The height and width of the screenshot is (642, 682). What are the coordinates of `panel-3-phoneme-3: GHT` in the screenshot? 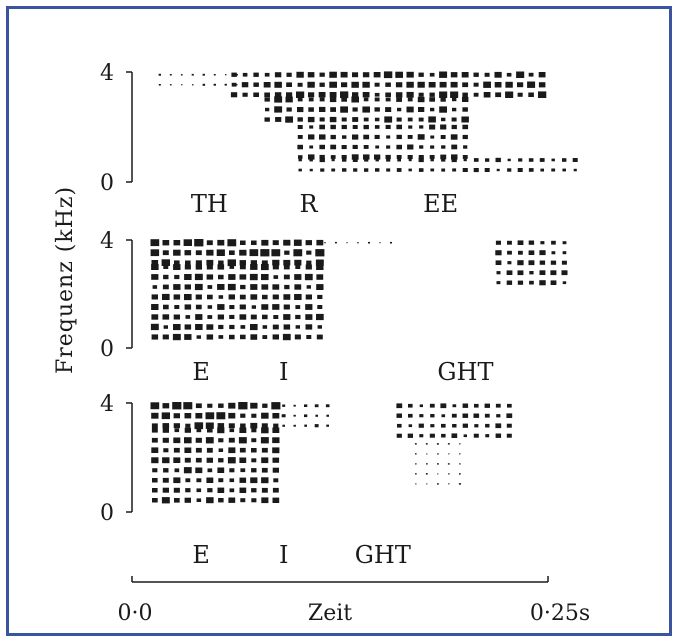 It's located at (383, 555).